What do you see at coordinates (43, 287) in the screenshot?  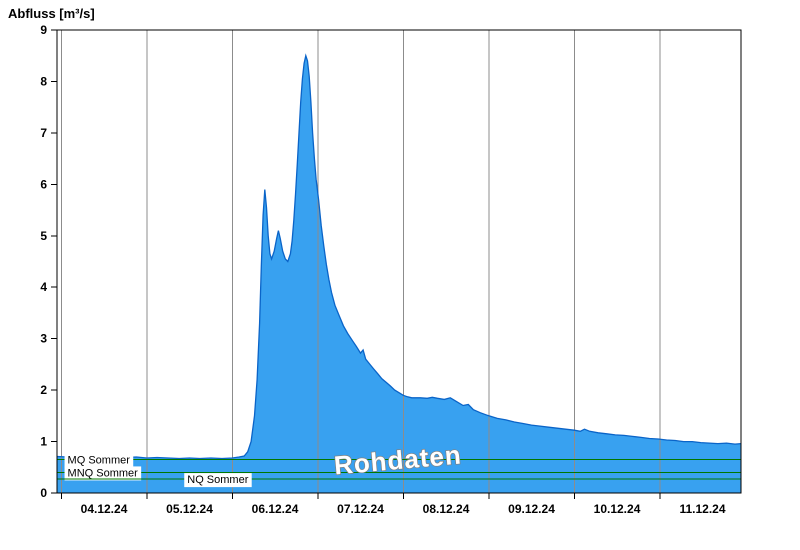 I see `y-tick-label: 4` at bounding box center [43, 287].